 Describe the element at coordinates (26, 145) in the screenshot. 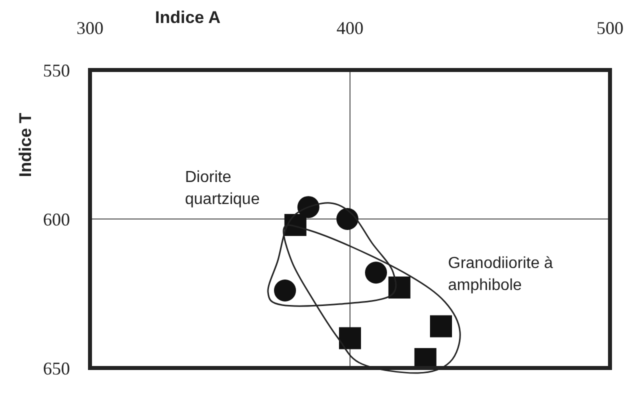

I see `y-axis-title: Indice T` at that location.